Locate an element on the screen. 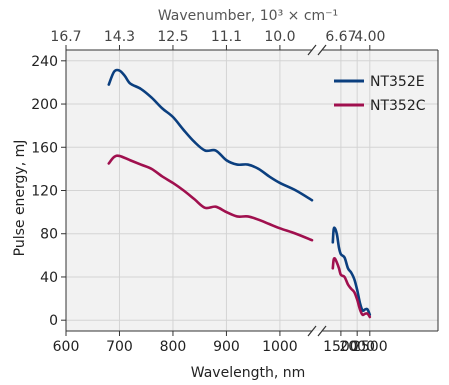  x-tick-label: 2500 is located at coordinates (370, 347).